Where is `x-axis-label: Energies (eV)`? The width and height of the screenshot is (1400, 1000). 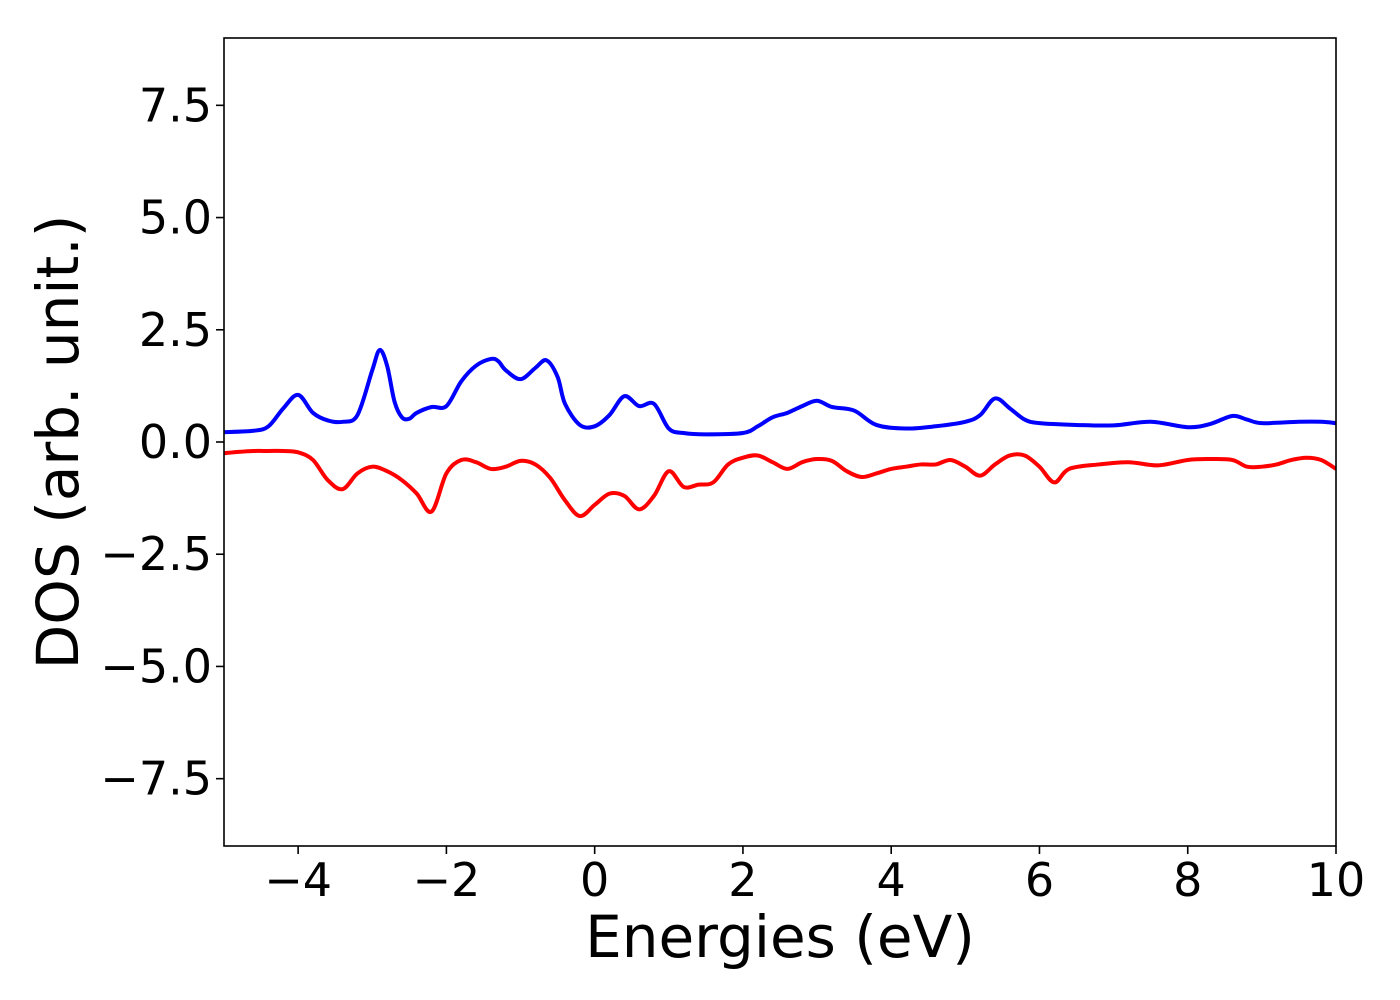
x-axis-label: Energies (eV) is located at coordinates (780, 937).